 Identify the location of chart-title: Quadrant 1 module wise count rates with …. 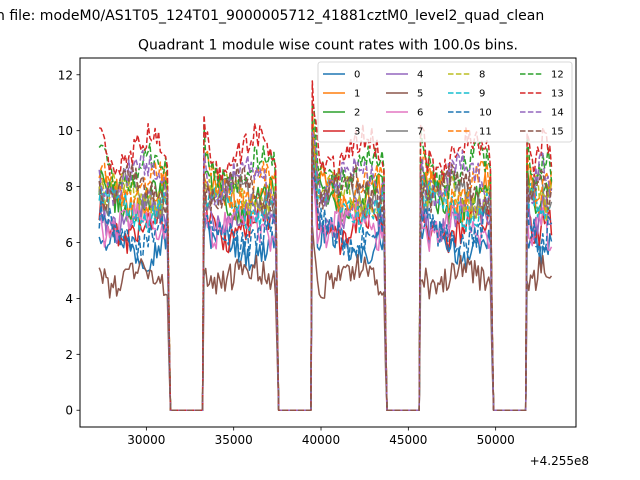
(328, 46).